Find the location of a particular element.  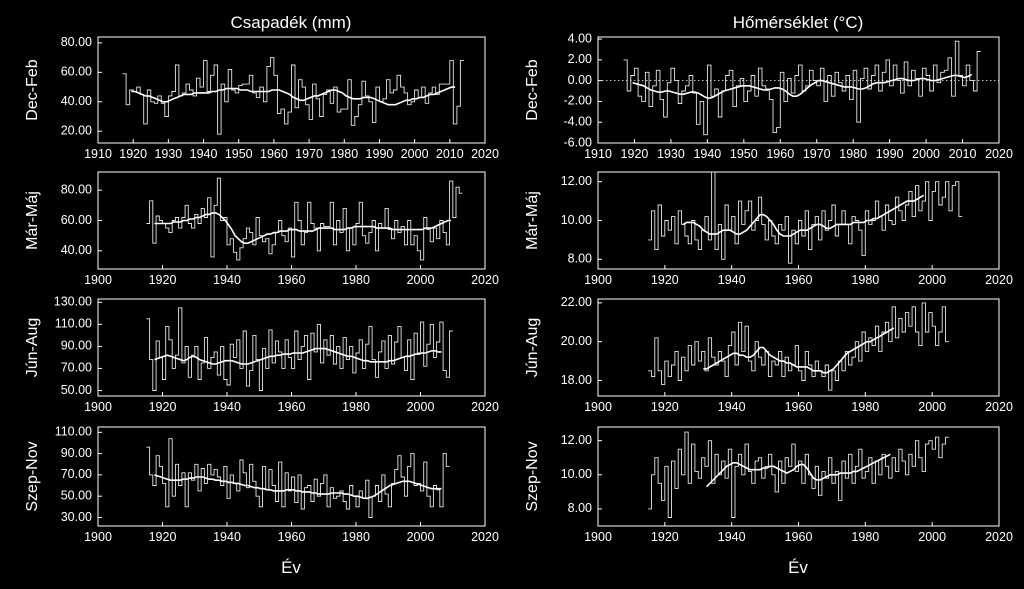

y-tick-label: 2.00 is located at coordinates (580, 59).